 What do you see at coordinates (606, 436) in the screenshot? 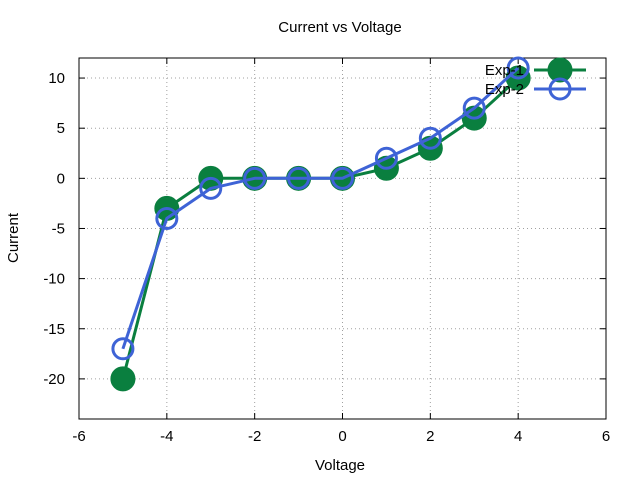
I see `x-tick-label: 6` at bounding box center [606, 436].